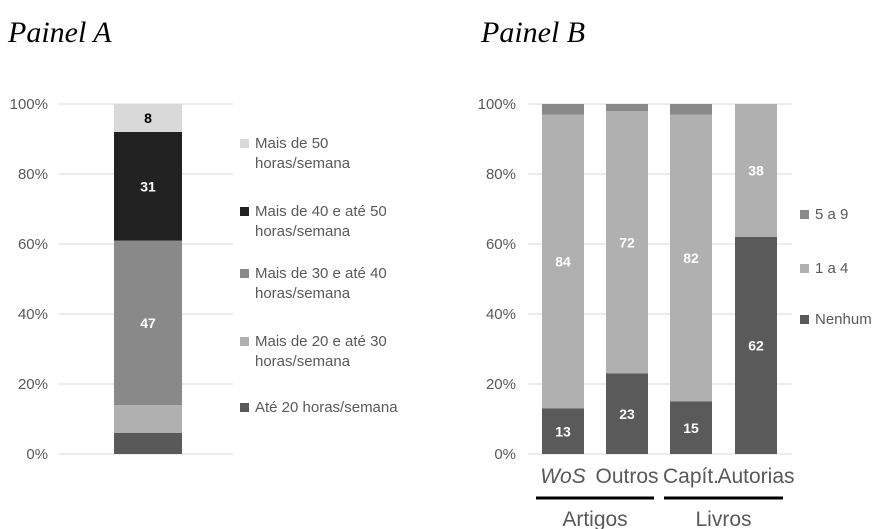 This screenshot has height=529, width=874. What do you see at coordinates (831, 268) in the screenshot?
I see `panel-b-legend-label: 1 a 4` at bounding box center [831, 268].